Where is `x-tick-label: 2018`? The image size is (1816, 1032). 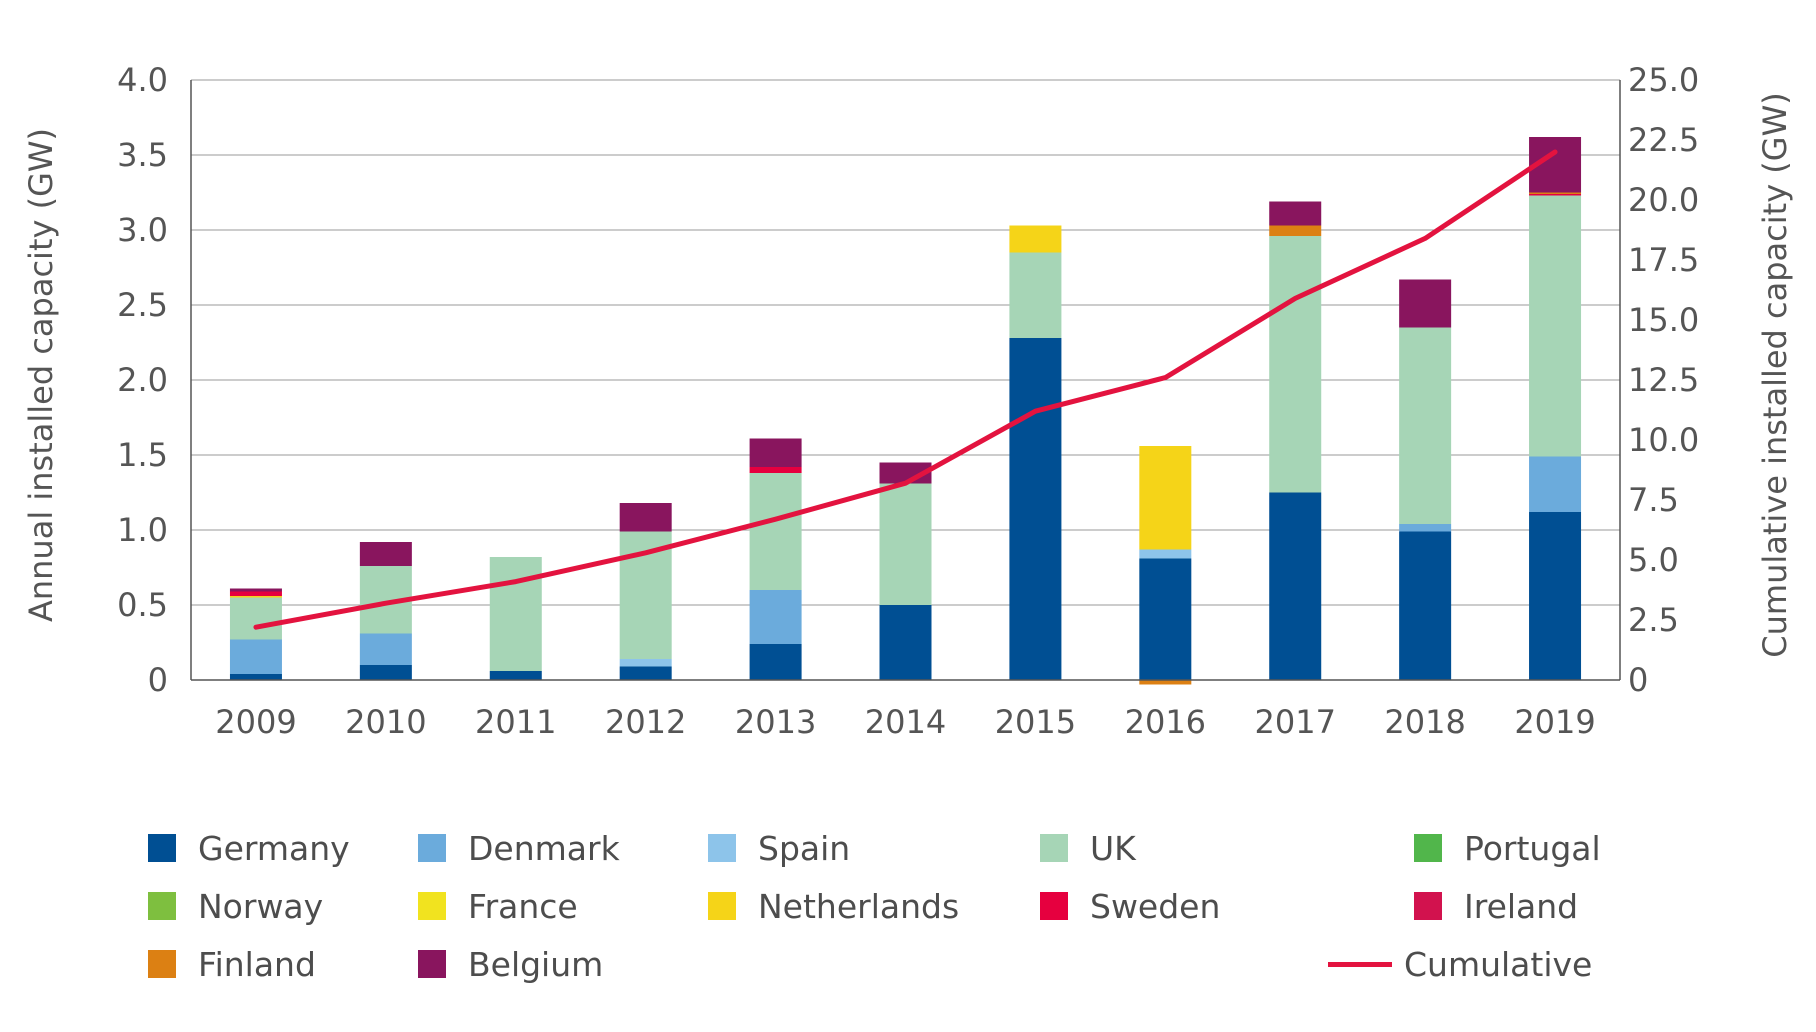 x-tick-label: 2018 is located at coordinates (1424, 722).